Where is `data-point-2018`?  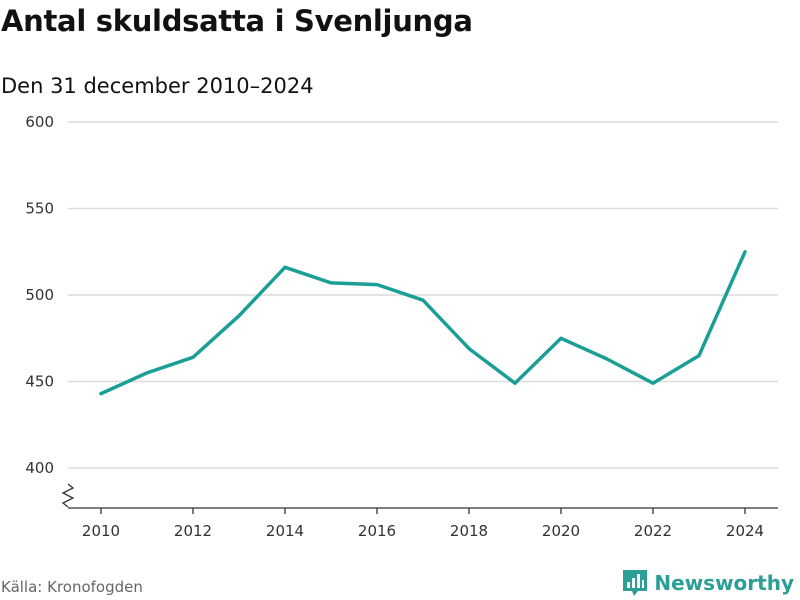 data-point-2018 is located at coordinates (469, 349).